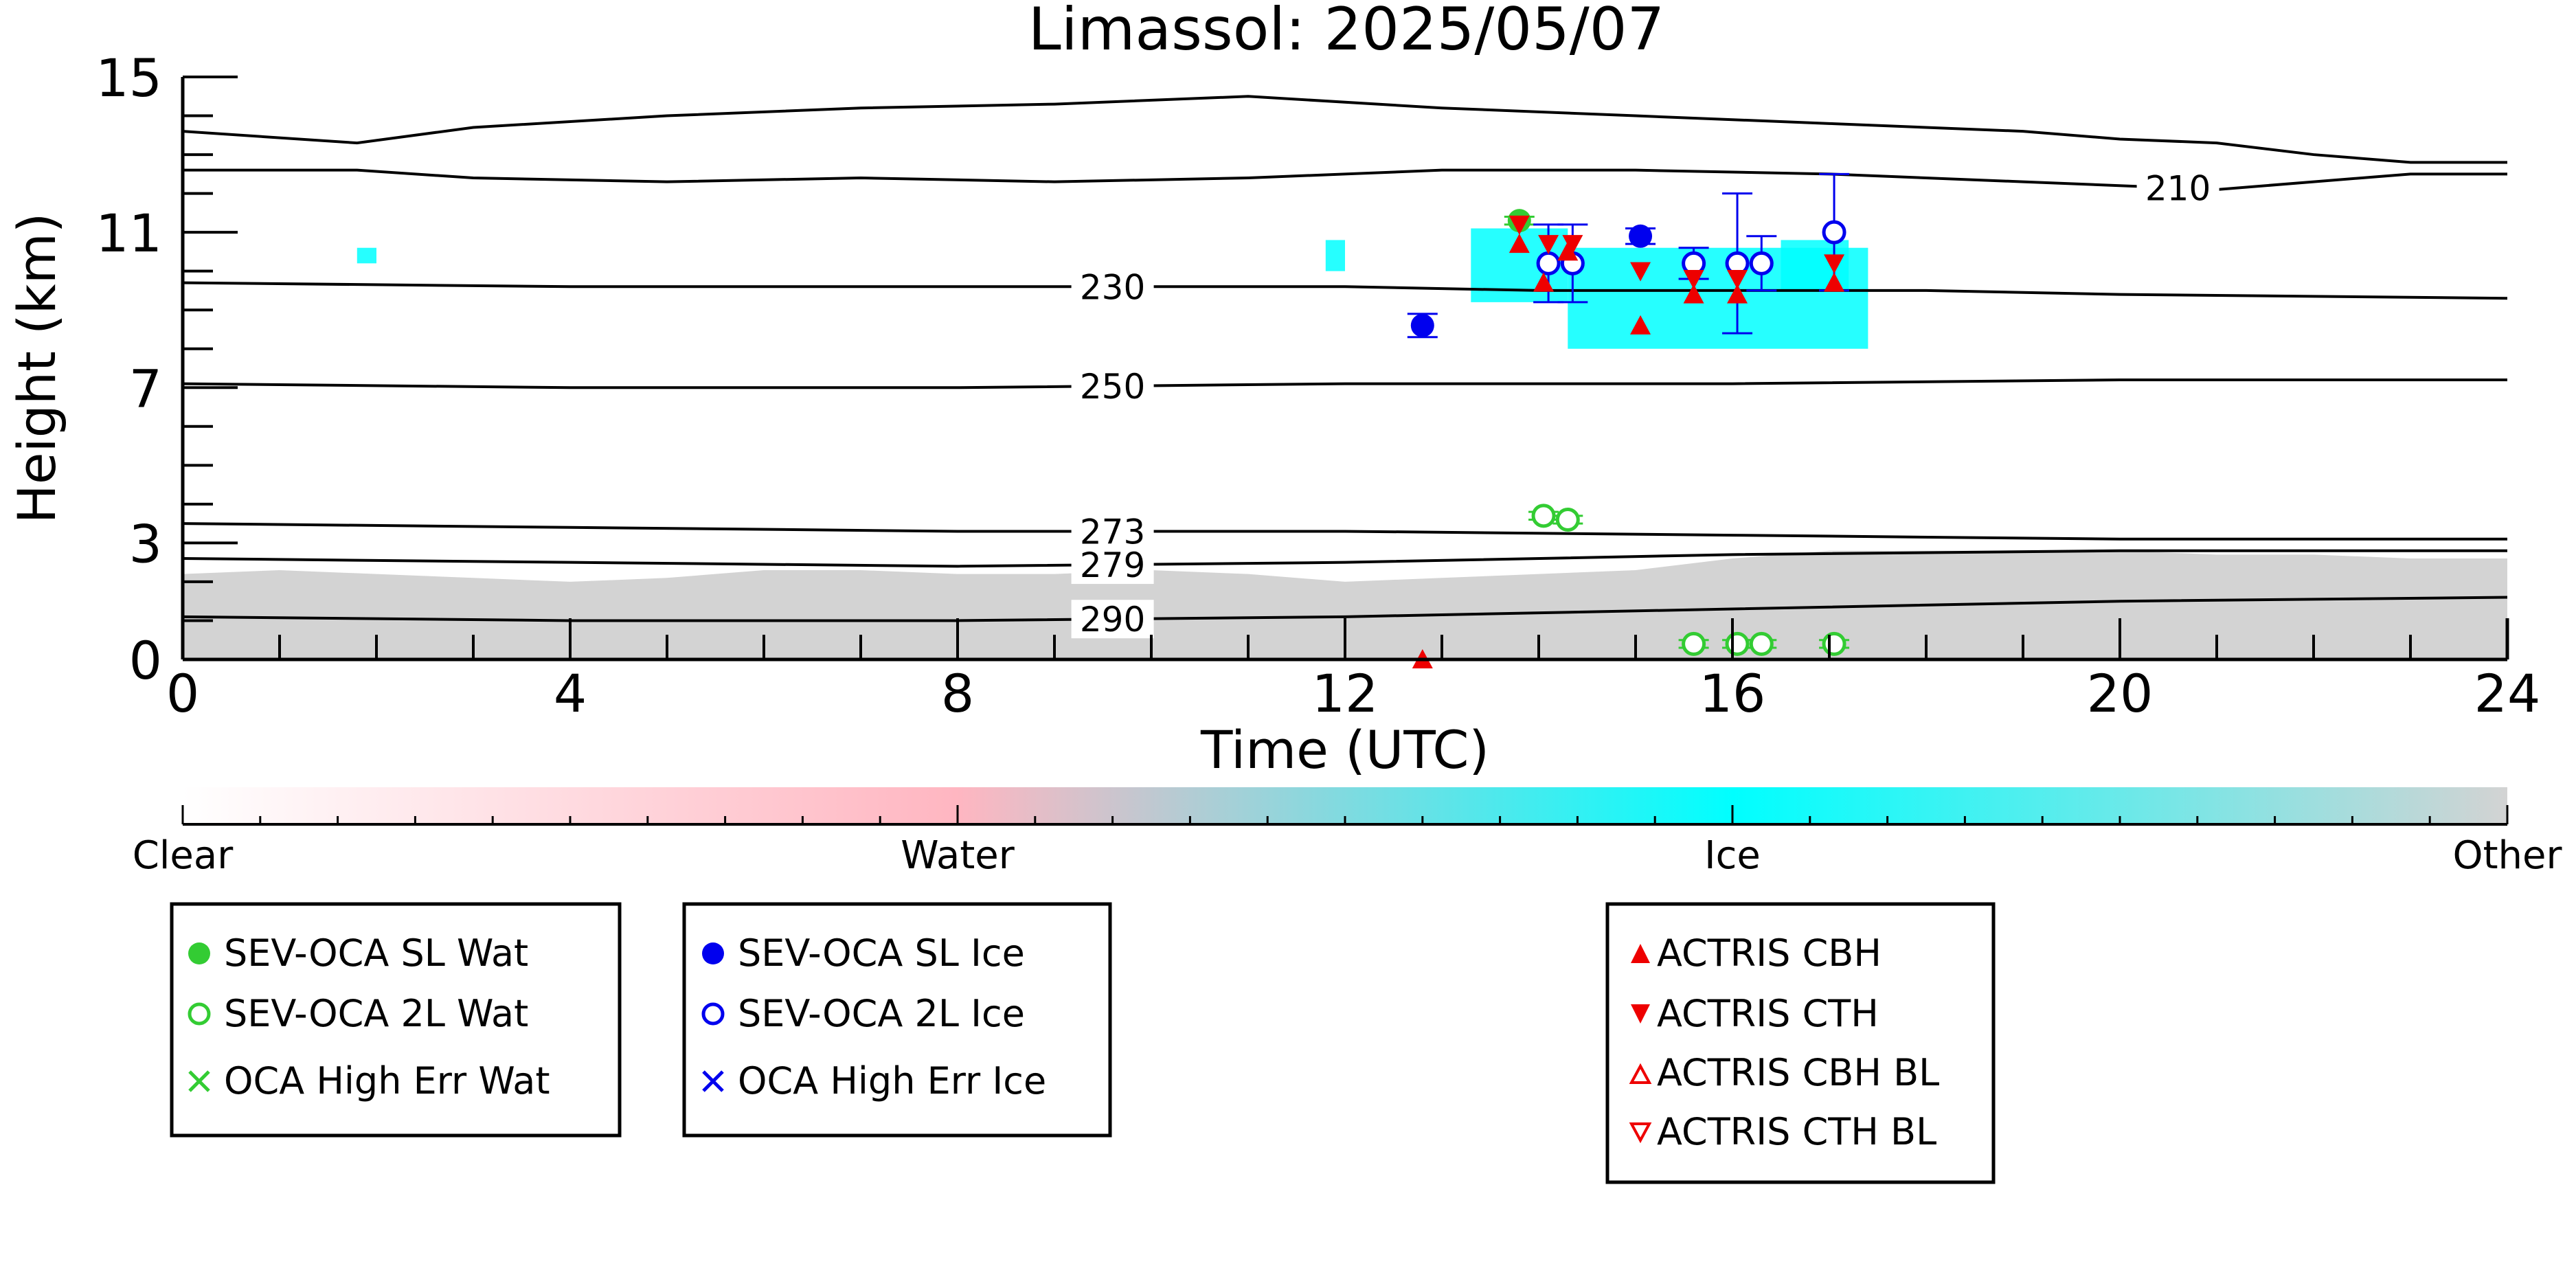 The width and height of the screenshot is (2576, 1288). What do you see at coordinates (1640, 1073) in the screenshot?
I see `legend-marker-cbh-bl` at bounding box center [1640, 1073].